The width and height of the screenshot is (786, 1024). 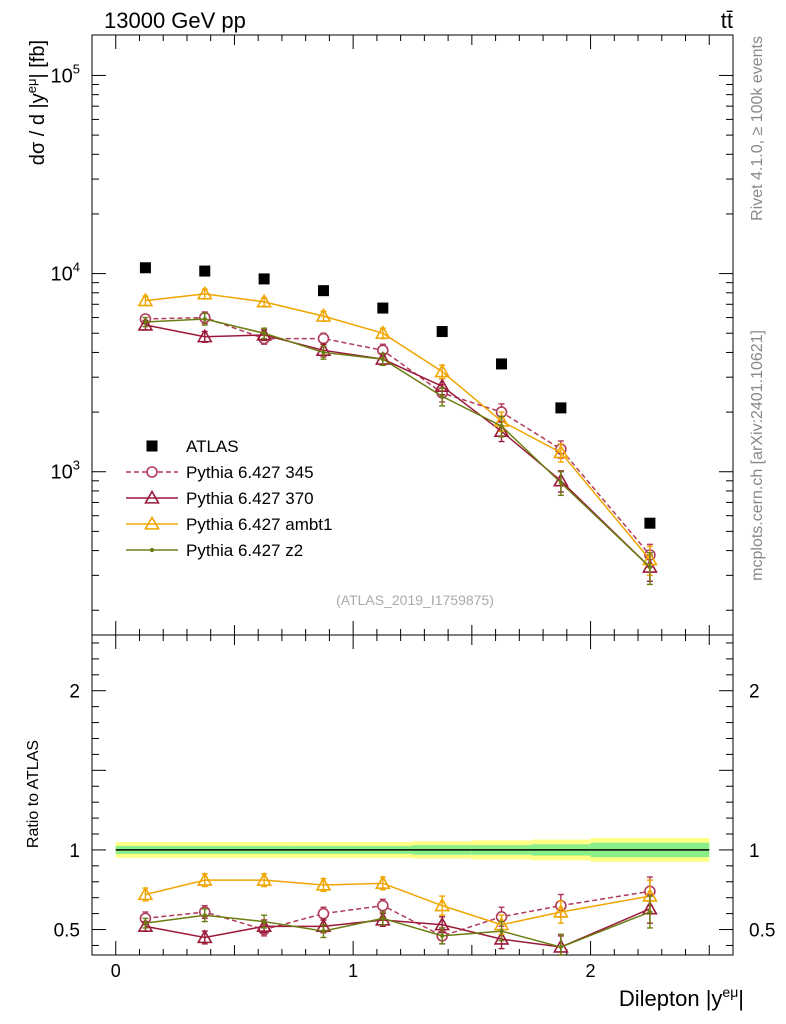 I want to click on ratio-y-tick-label-right: 1, so click(x=754, y=851).